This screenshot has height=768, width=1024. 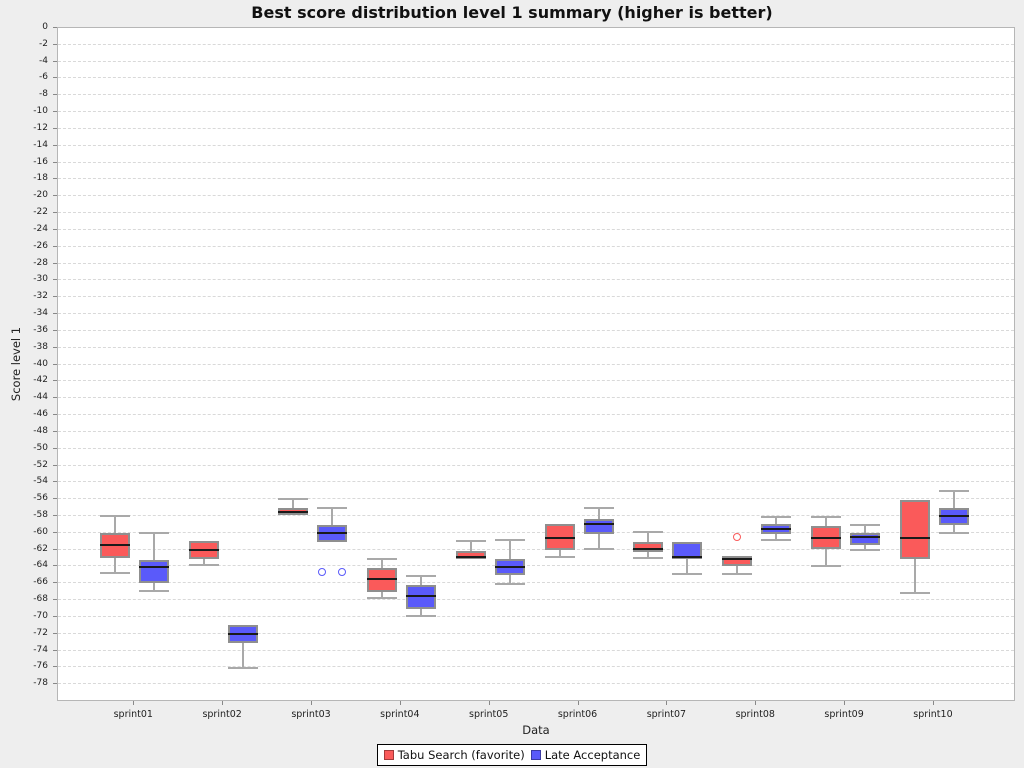 I want to click on y-tick-label: -34, so click(x=40, y=313).